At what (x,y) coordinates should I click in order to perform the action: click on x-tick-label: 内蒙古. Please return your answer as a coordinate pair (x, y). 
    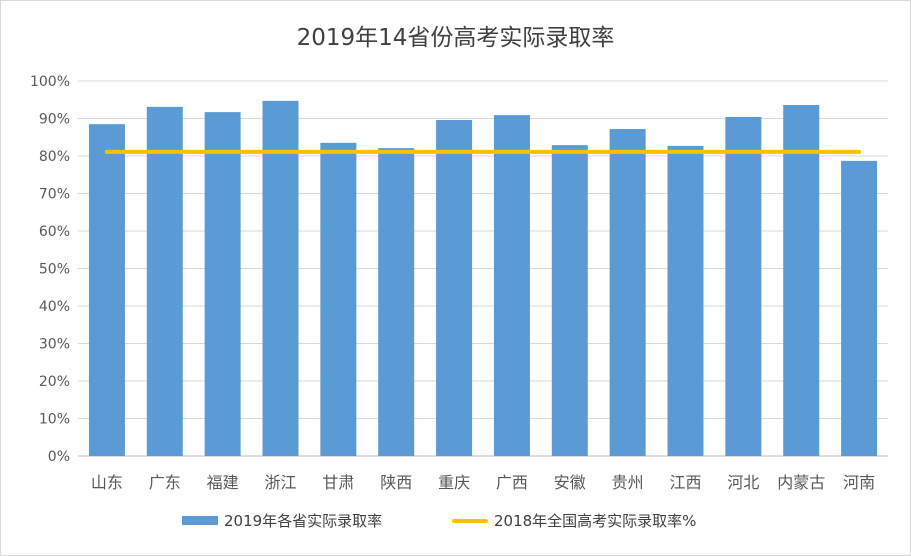
    Looking at the image, I should click on (801, 482).